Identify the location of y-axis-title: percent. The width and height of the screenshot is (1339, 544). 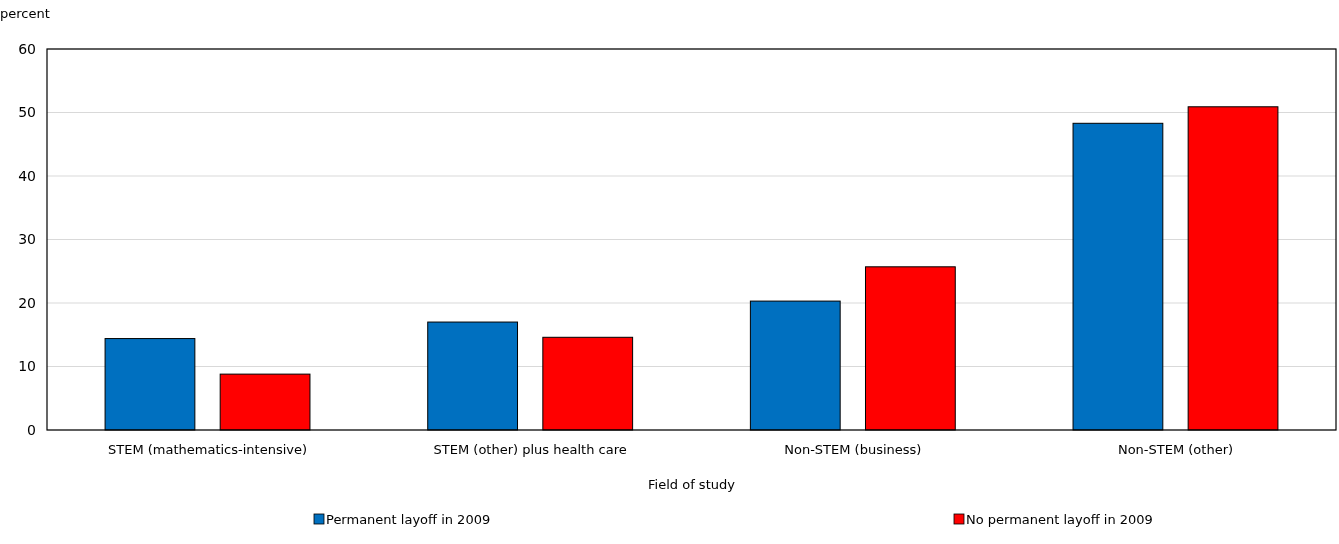
(25, 13).